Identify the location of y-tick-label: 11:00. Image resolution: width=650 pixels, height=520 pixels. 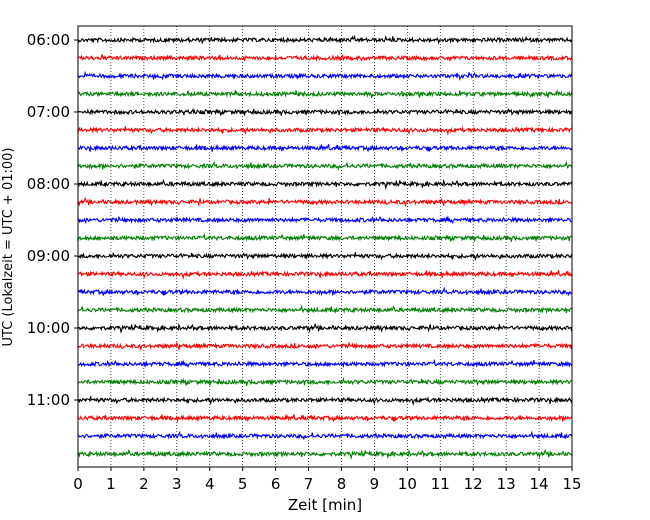
(48, 400).